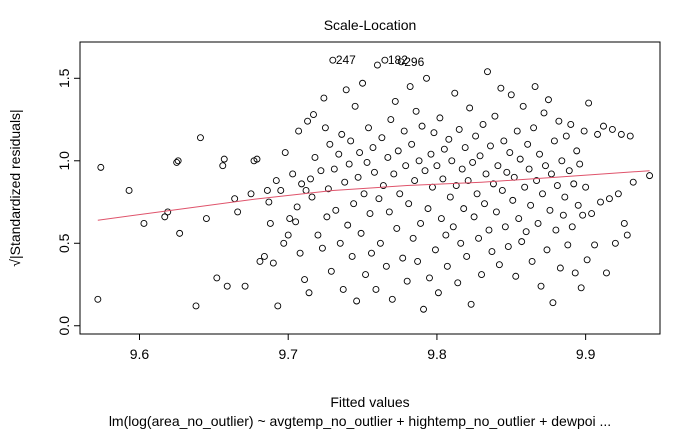 This screenshot has height=432, width=700. Describe the element at coordinates (586, 354) in the screenshot. I see `x-tick-label: 9.9` at that location.